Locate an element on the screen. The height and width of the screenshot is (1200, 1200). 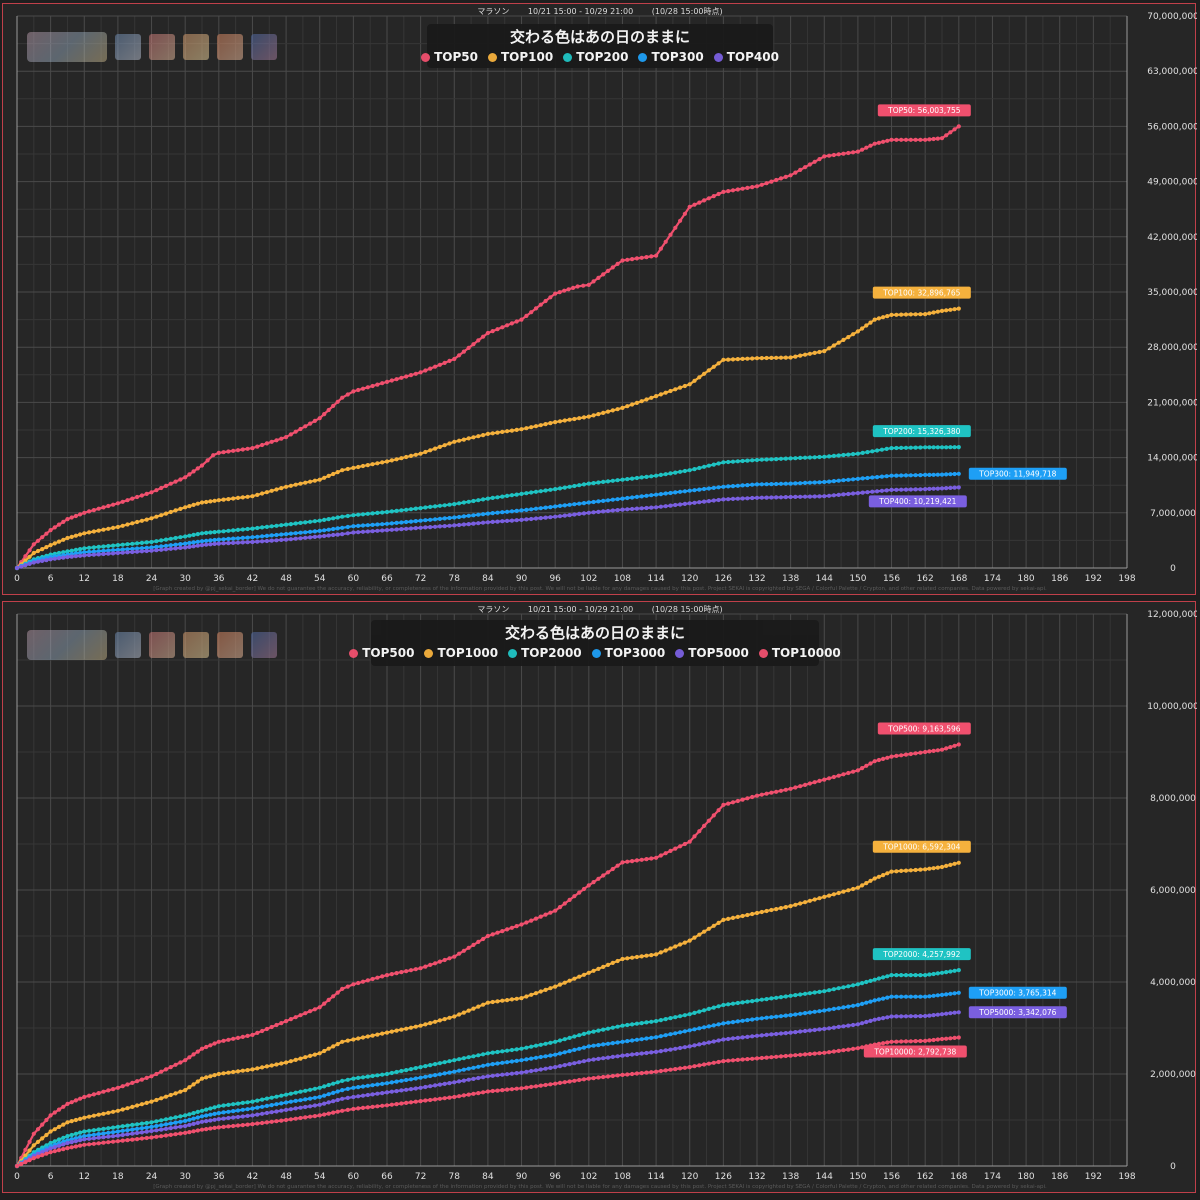
y-tick-label: 21,000,000 is located at coordinates (1172, 403).